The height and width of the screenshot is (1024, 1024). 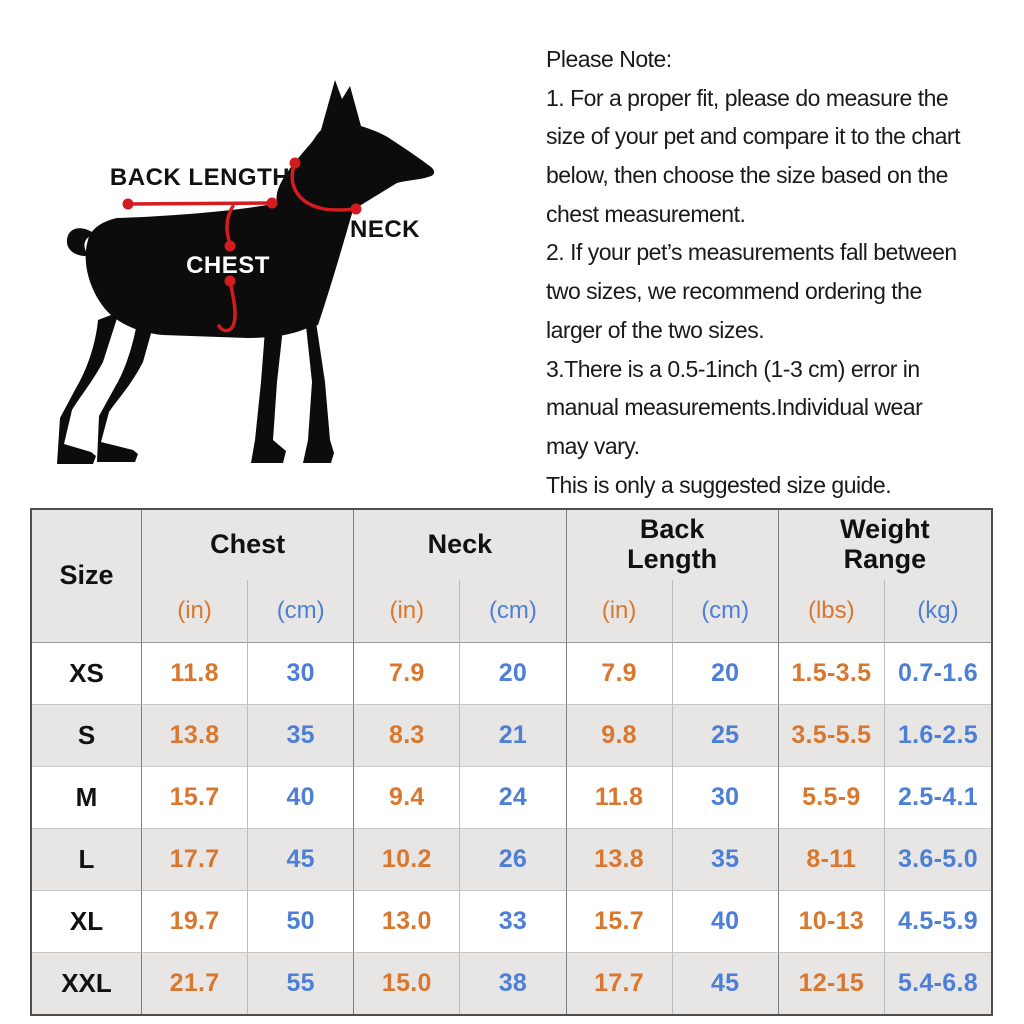 I want to click on chest-measure-curve-lower, so click(x=227, y=306).